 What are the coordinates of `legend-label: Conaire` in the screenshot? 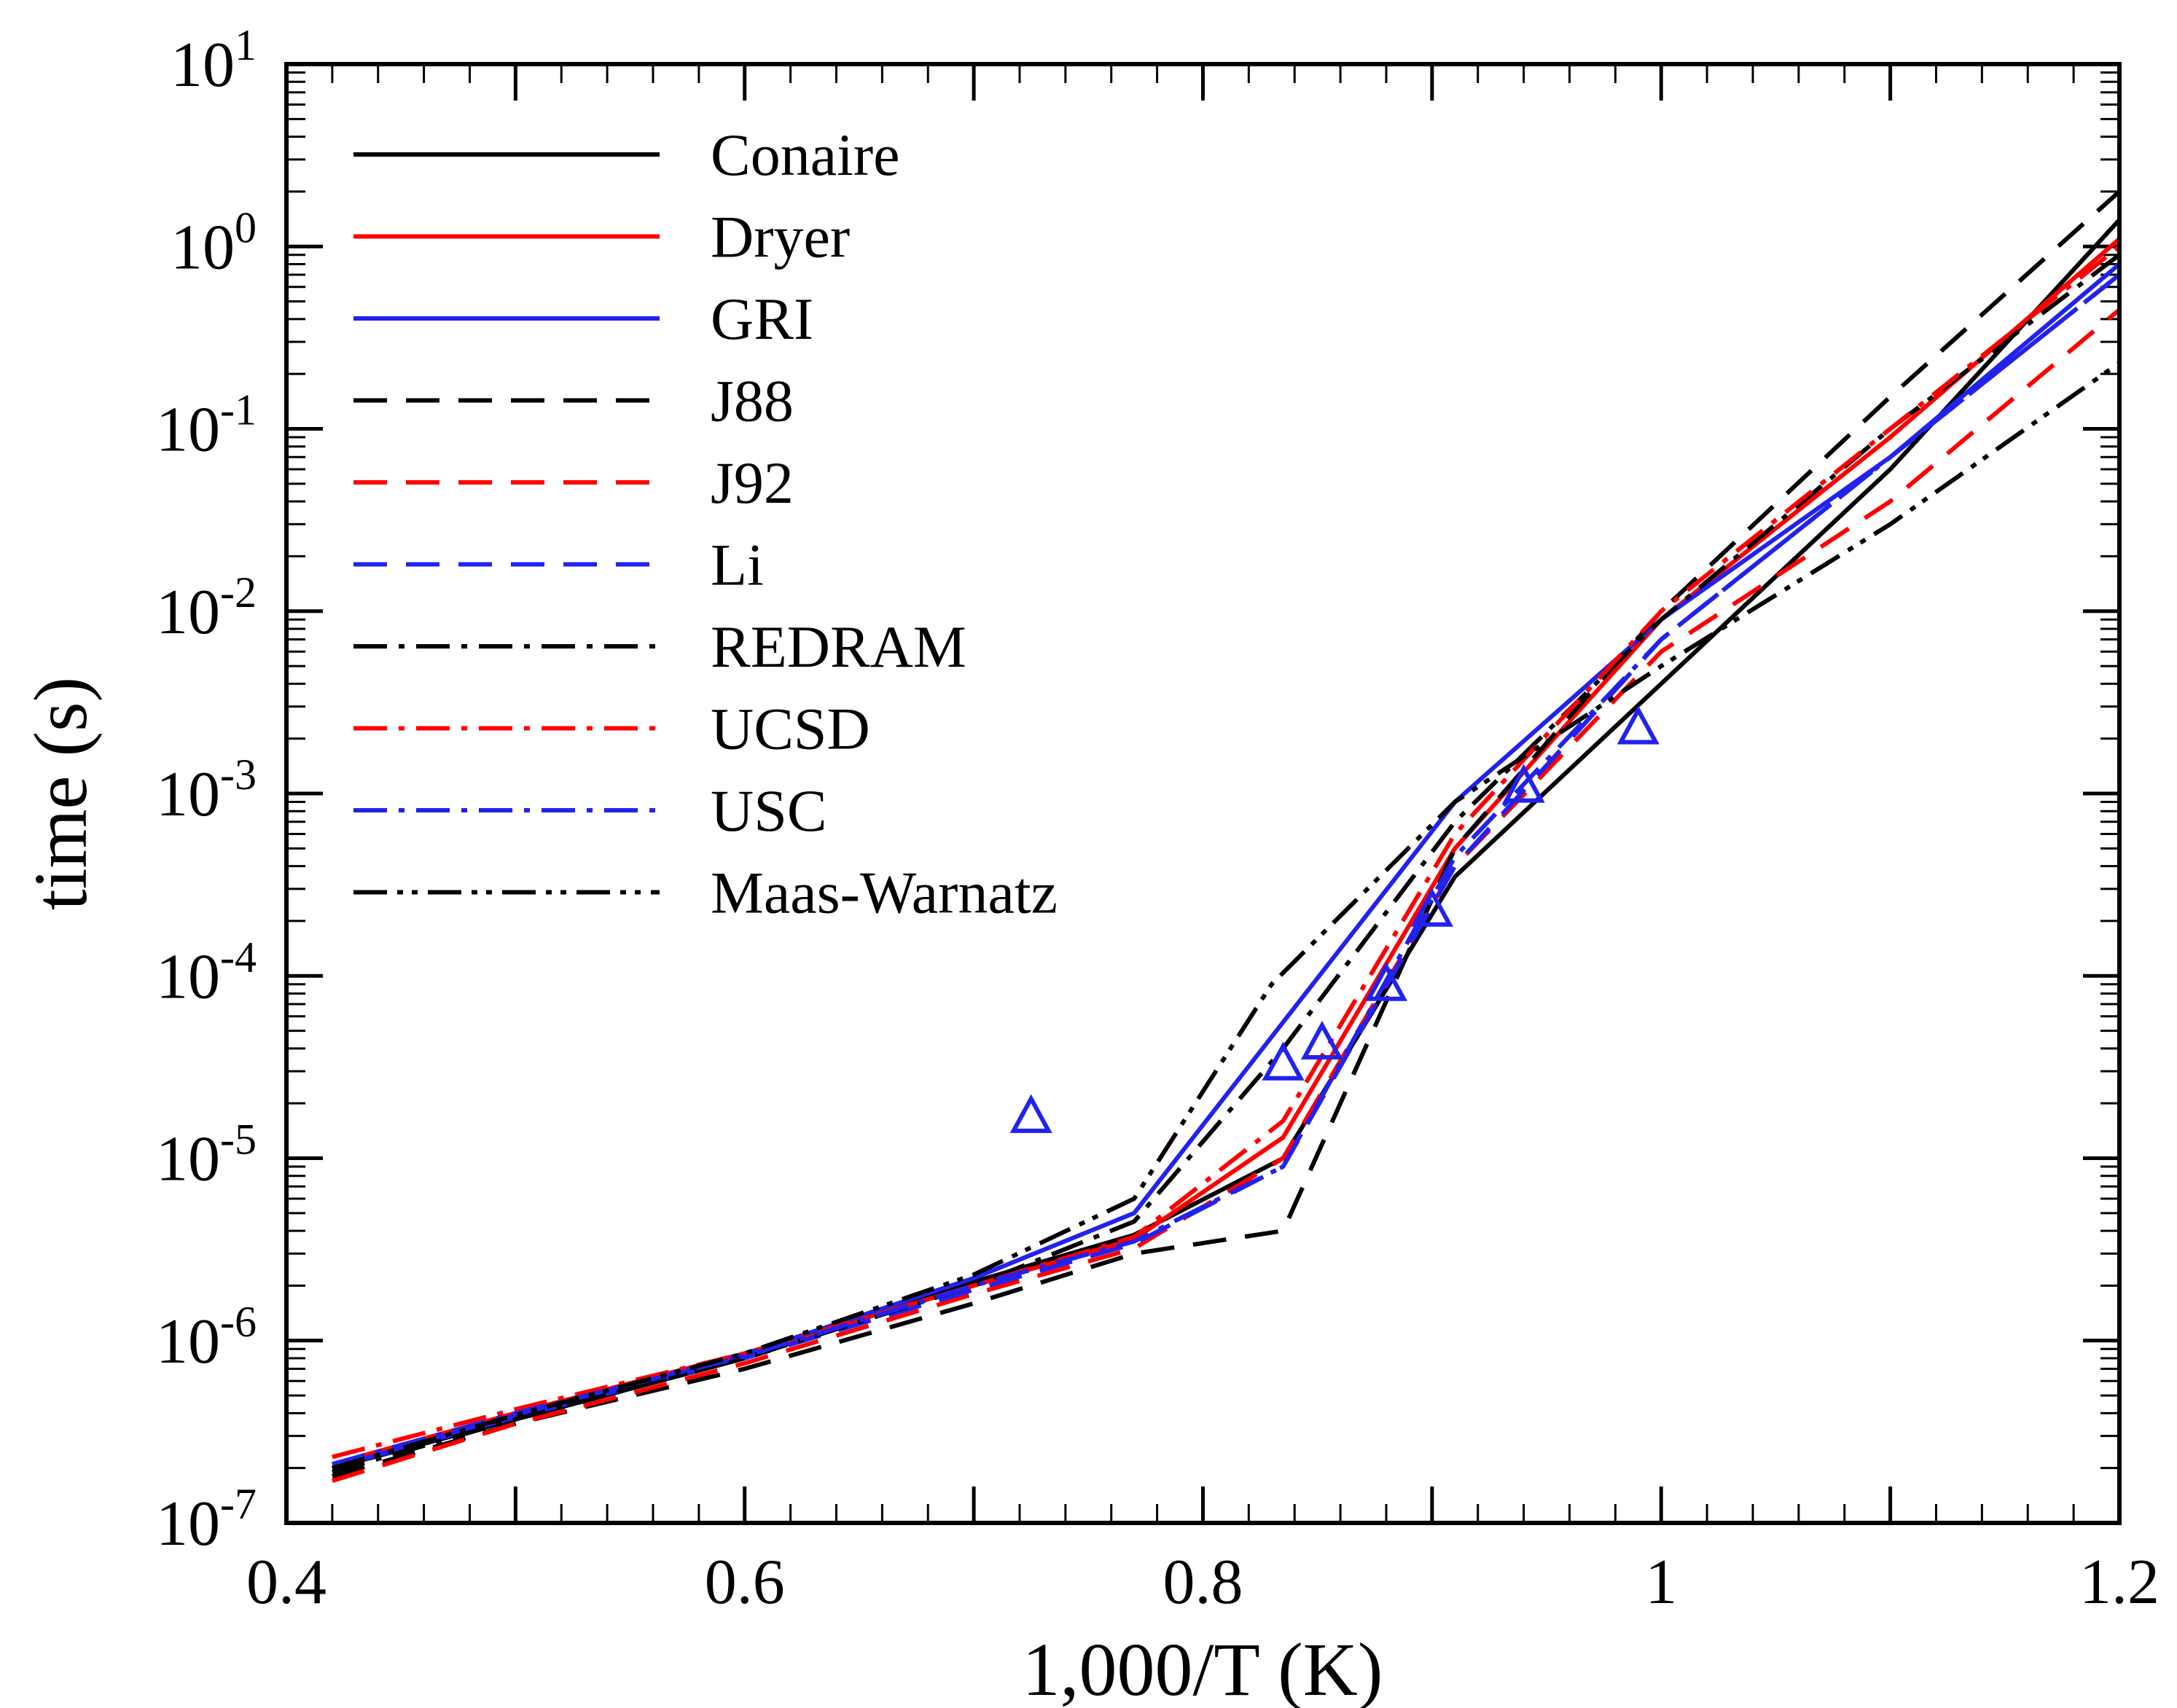 It's located at (805, 155).